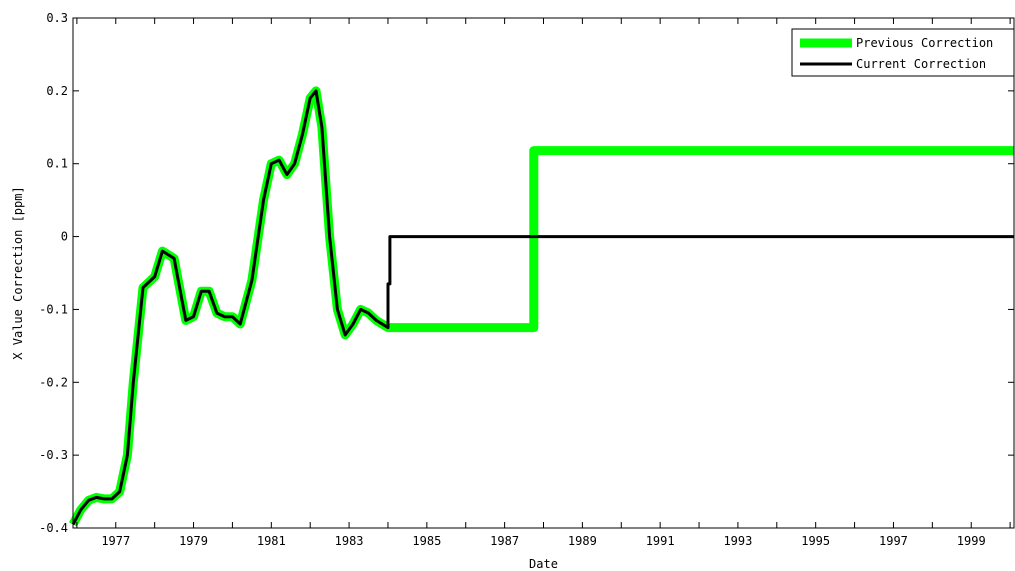 The height and width of the screenshot is (571, 1015). Describe the element at coordinates (57, 91) in the screenshot. I see `y-tick-label: 0.2` at that location.